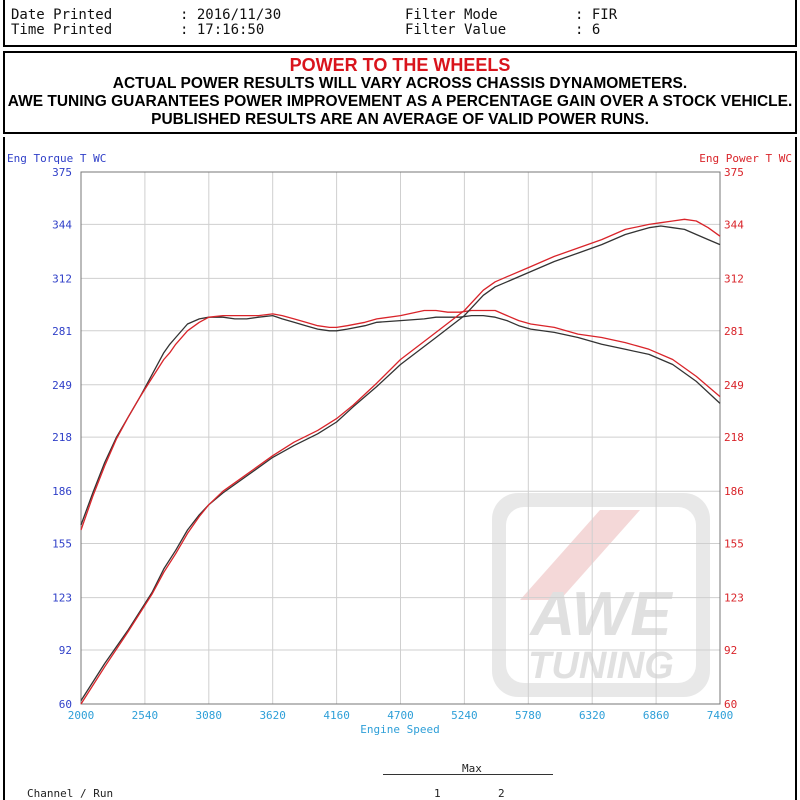  What do you see at coordinates (272, 715) in the screenshot?
I see `x-tick-label: 3620` at bounding box center [272, 715].